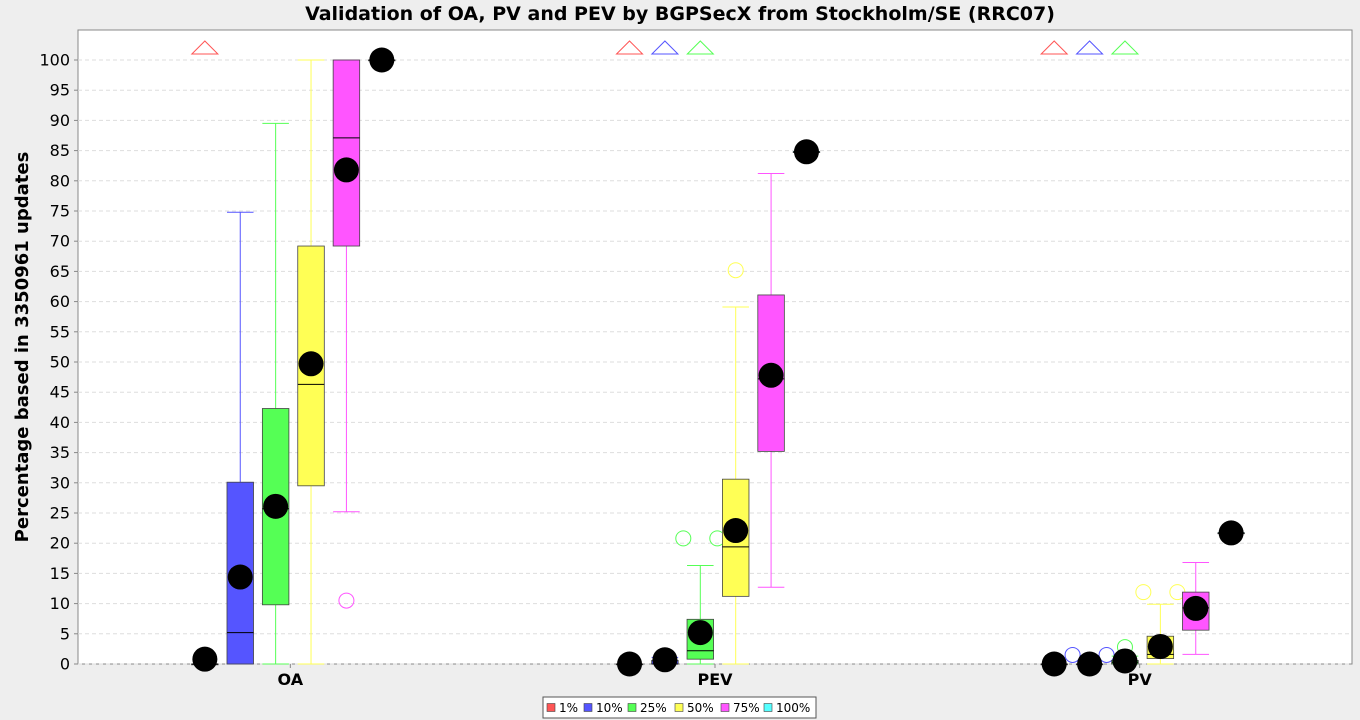 The image size is (1360, 720). Describe the element at coordinates (60, 482) in the screenshot. I see `y-tick-label: 30` at that location.